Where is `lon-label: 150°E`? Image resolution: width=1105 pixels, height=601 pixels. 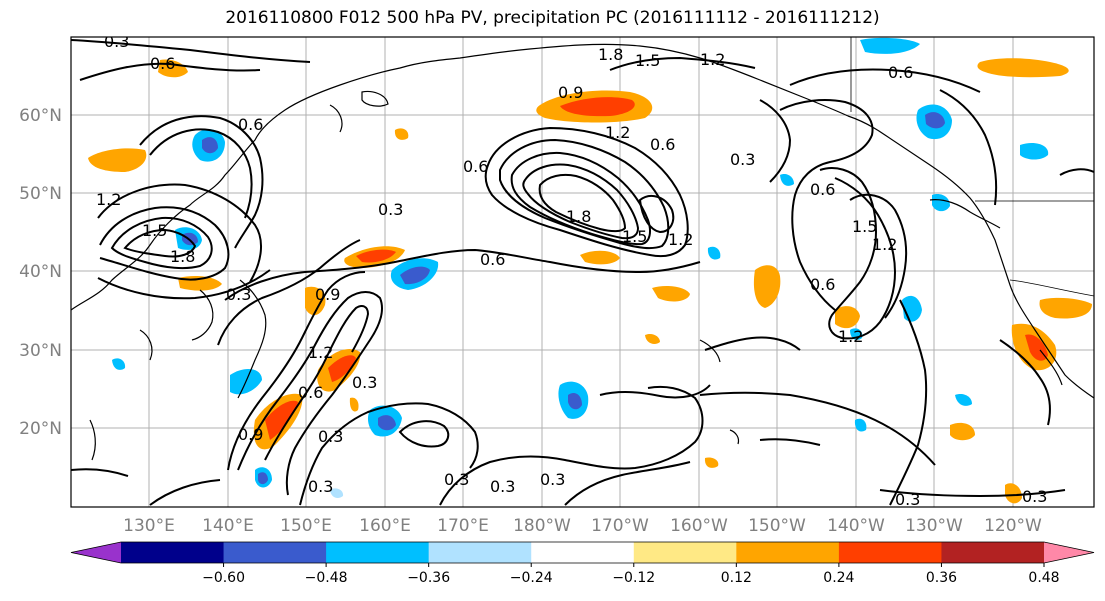
lon-label: 150°E is located at coordinates (306, 526).